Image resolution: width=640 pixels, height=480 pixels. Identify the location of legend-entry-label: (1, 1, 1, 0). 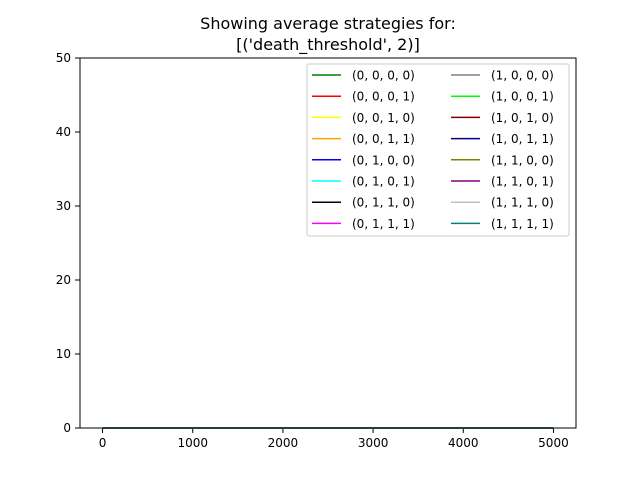
(522, 203).